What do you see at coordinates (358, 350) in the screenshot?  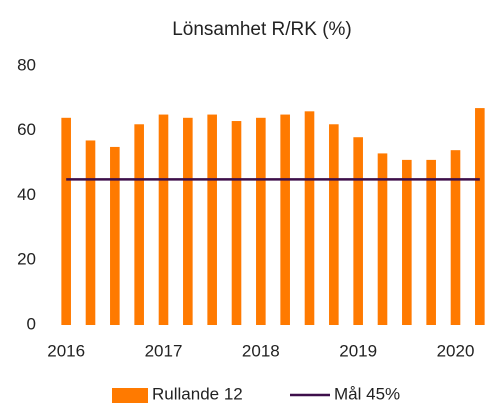 I see `x-tick-label: 2019` at bounding box center [358, 350].